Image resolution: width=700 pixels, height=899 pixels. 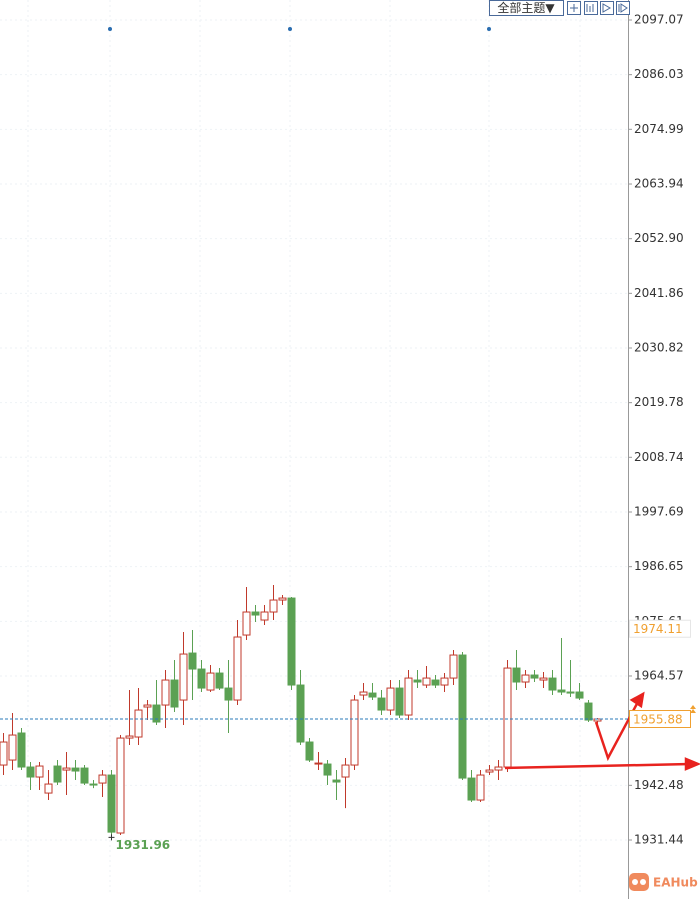 What do you see at coordinates (659, 512) in the screenshot?
I see `y-tick-label: 1997.69` at bounding box center [659, 512].